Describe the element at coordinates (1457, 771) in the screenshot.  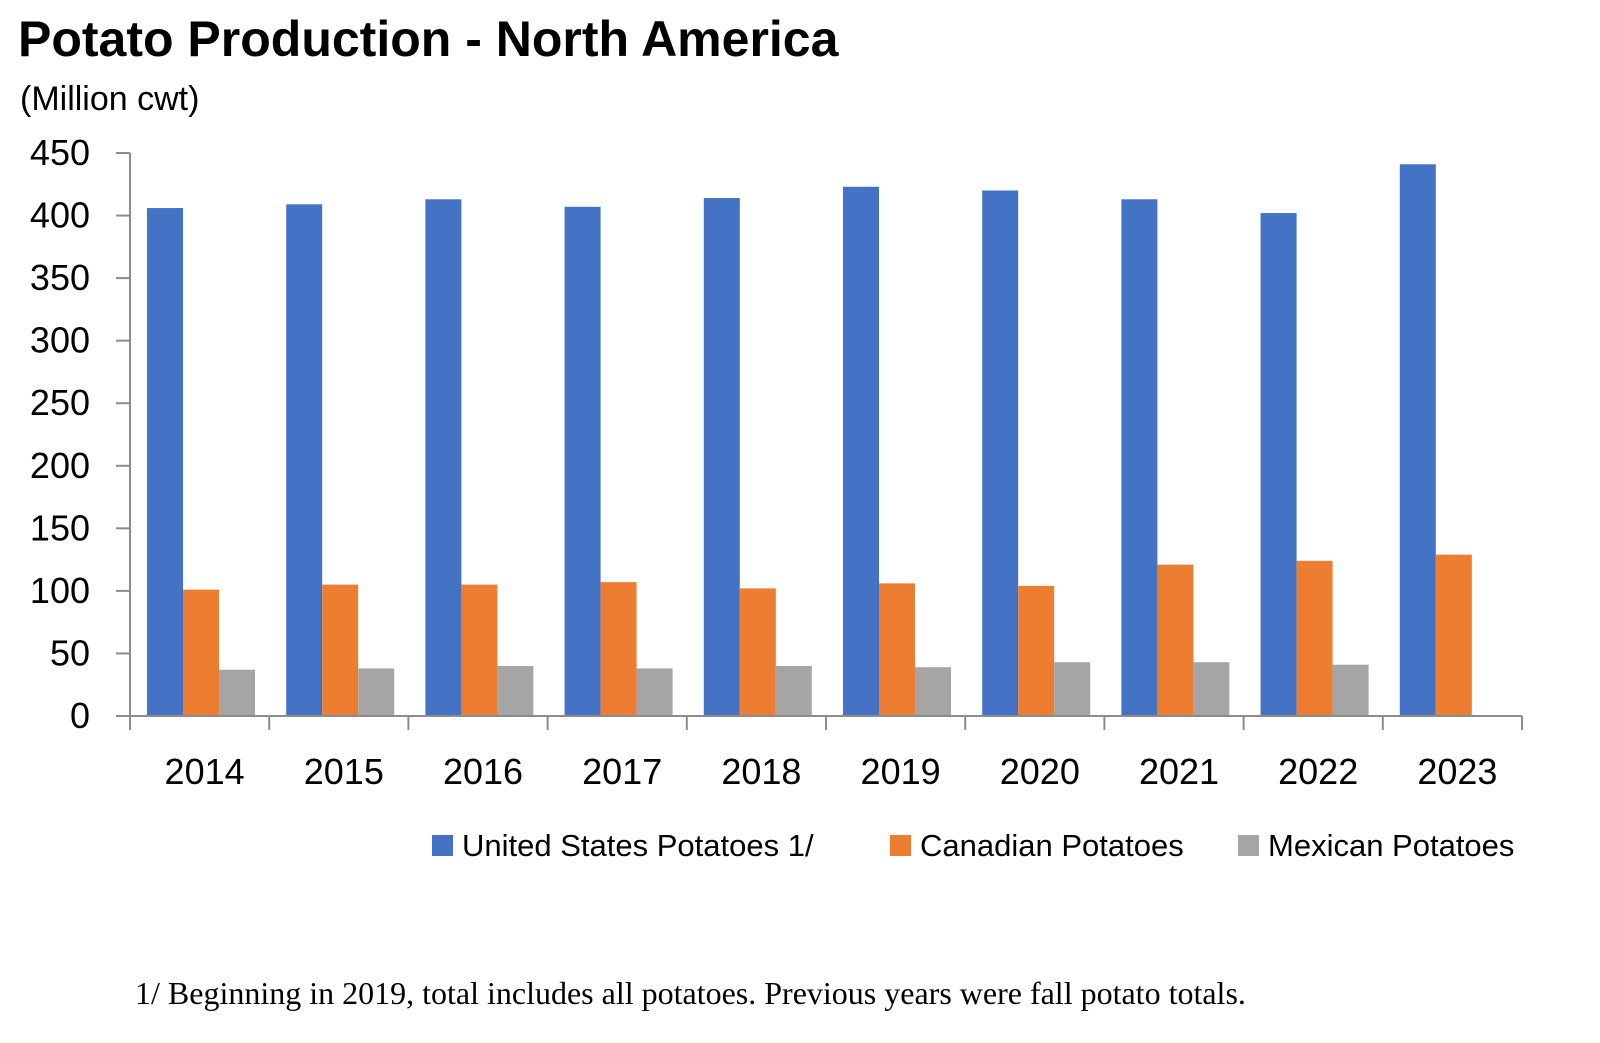
I see `x-tick-label-2023: 2023` at that location.